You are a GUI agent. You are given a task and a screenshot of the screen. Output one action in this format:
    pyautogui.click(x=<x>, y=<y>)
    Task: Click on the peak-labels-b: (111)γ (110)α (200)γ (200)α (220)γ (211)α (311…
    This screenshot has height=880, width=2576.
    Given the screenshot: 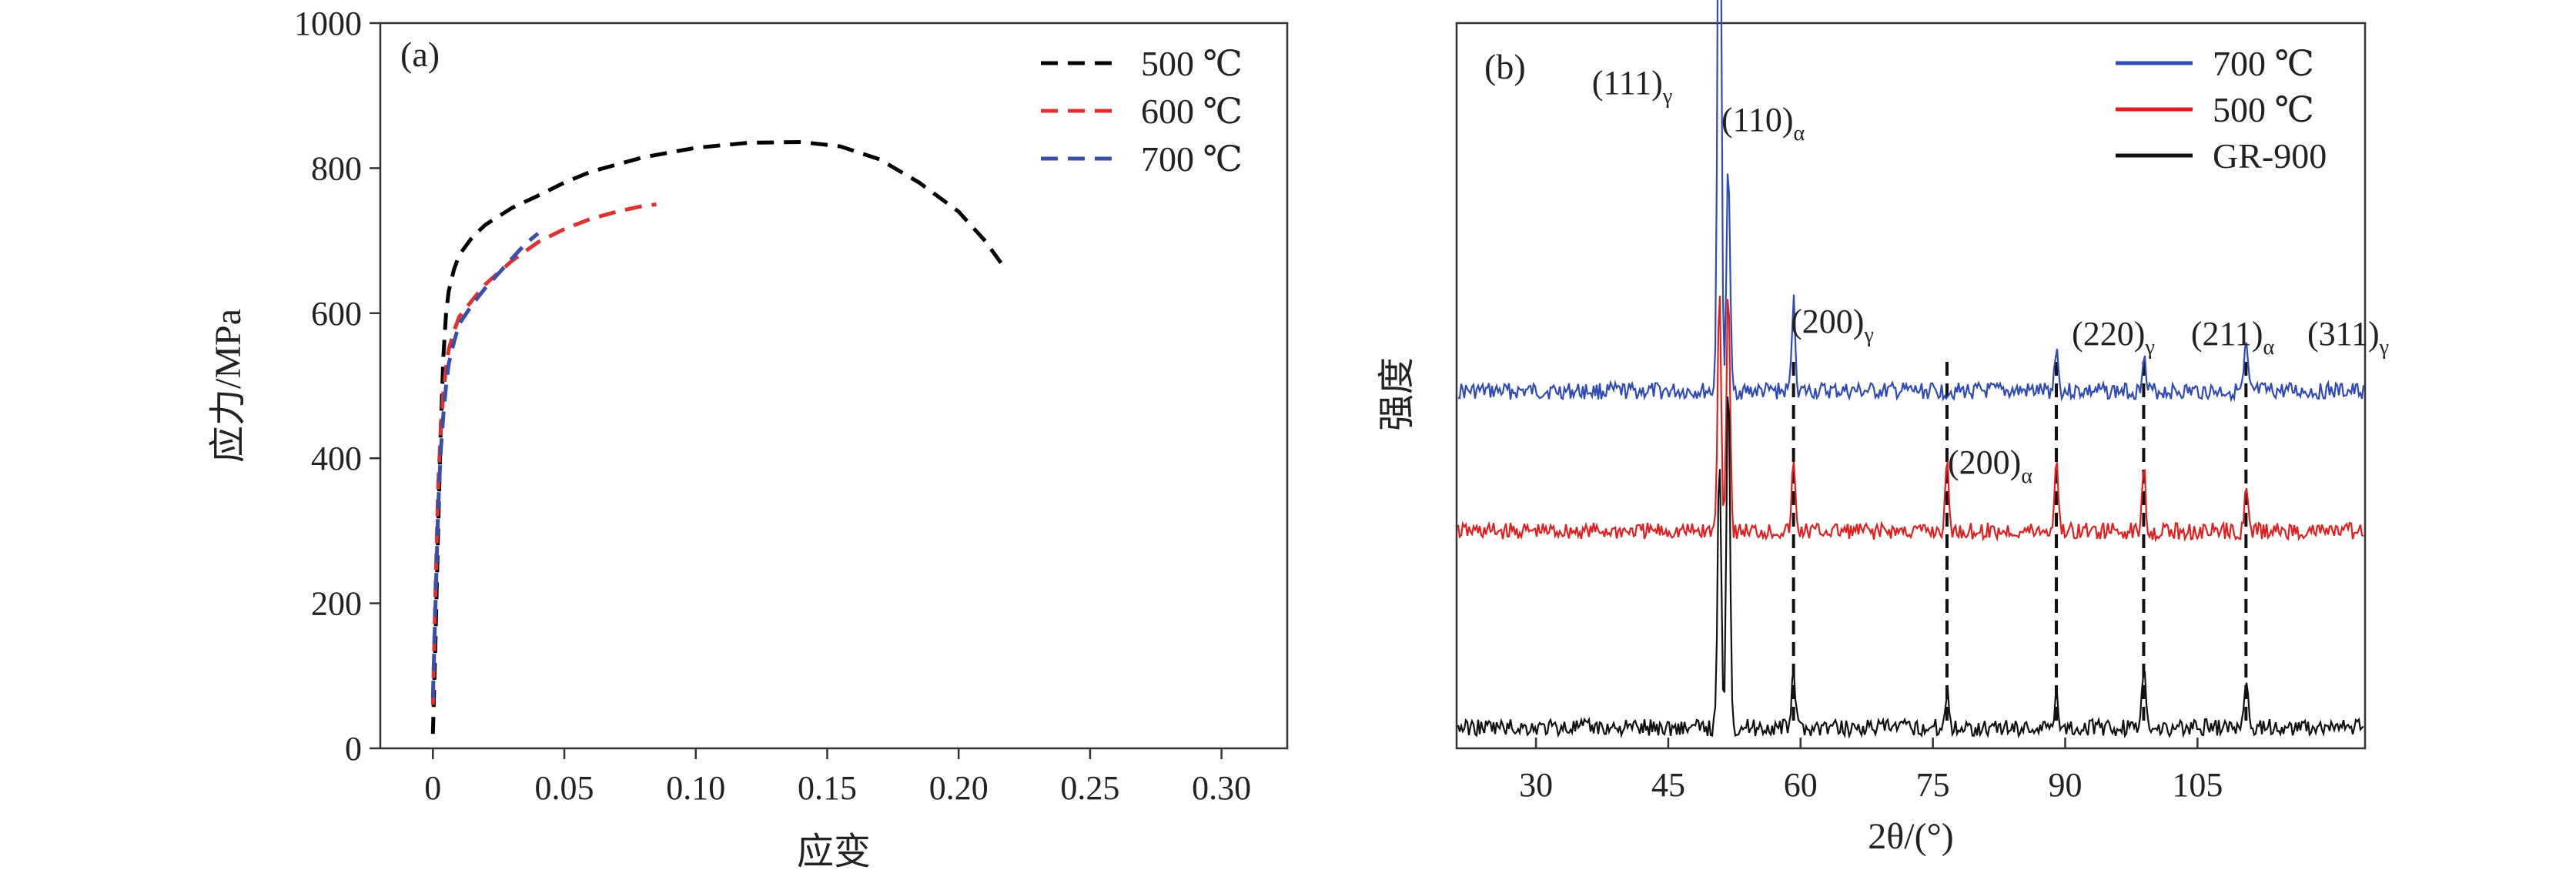 What is the action you would take?
    pyautogui.click(x=1991, y=276)
    